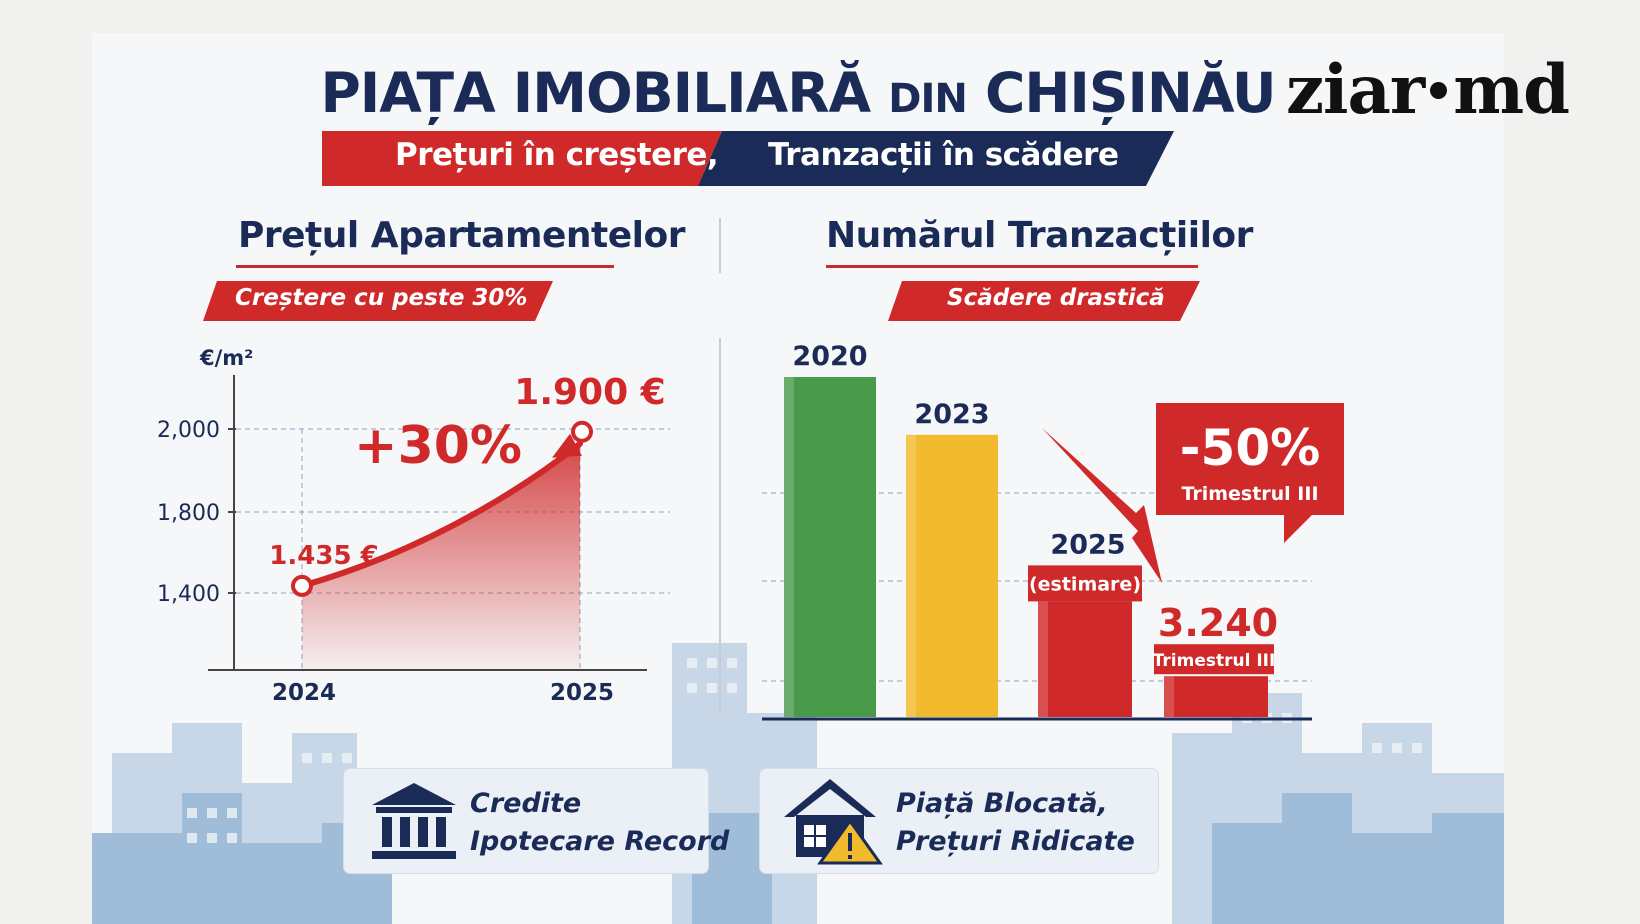  Describe the element at coordinates (600, 822) in the screenshot. I see `mortgage-info-text: Credite Ipotecare Record` at that location.